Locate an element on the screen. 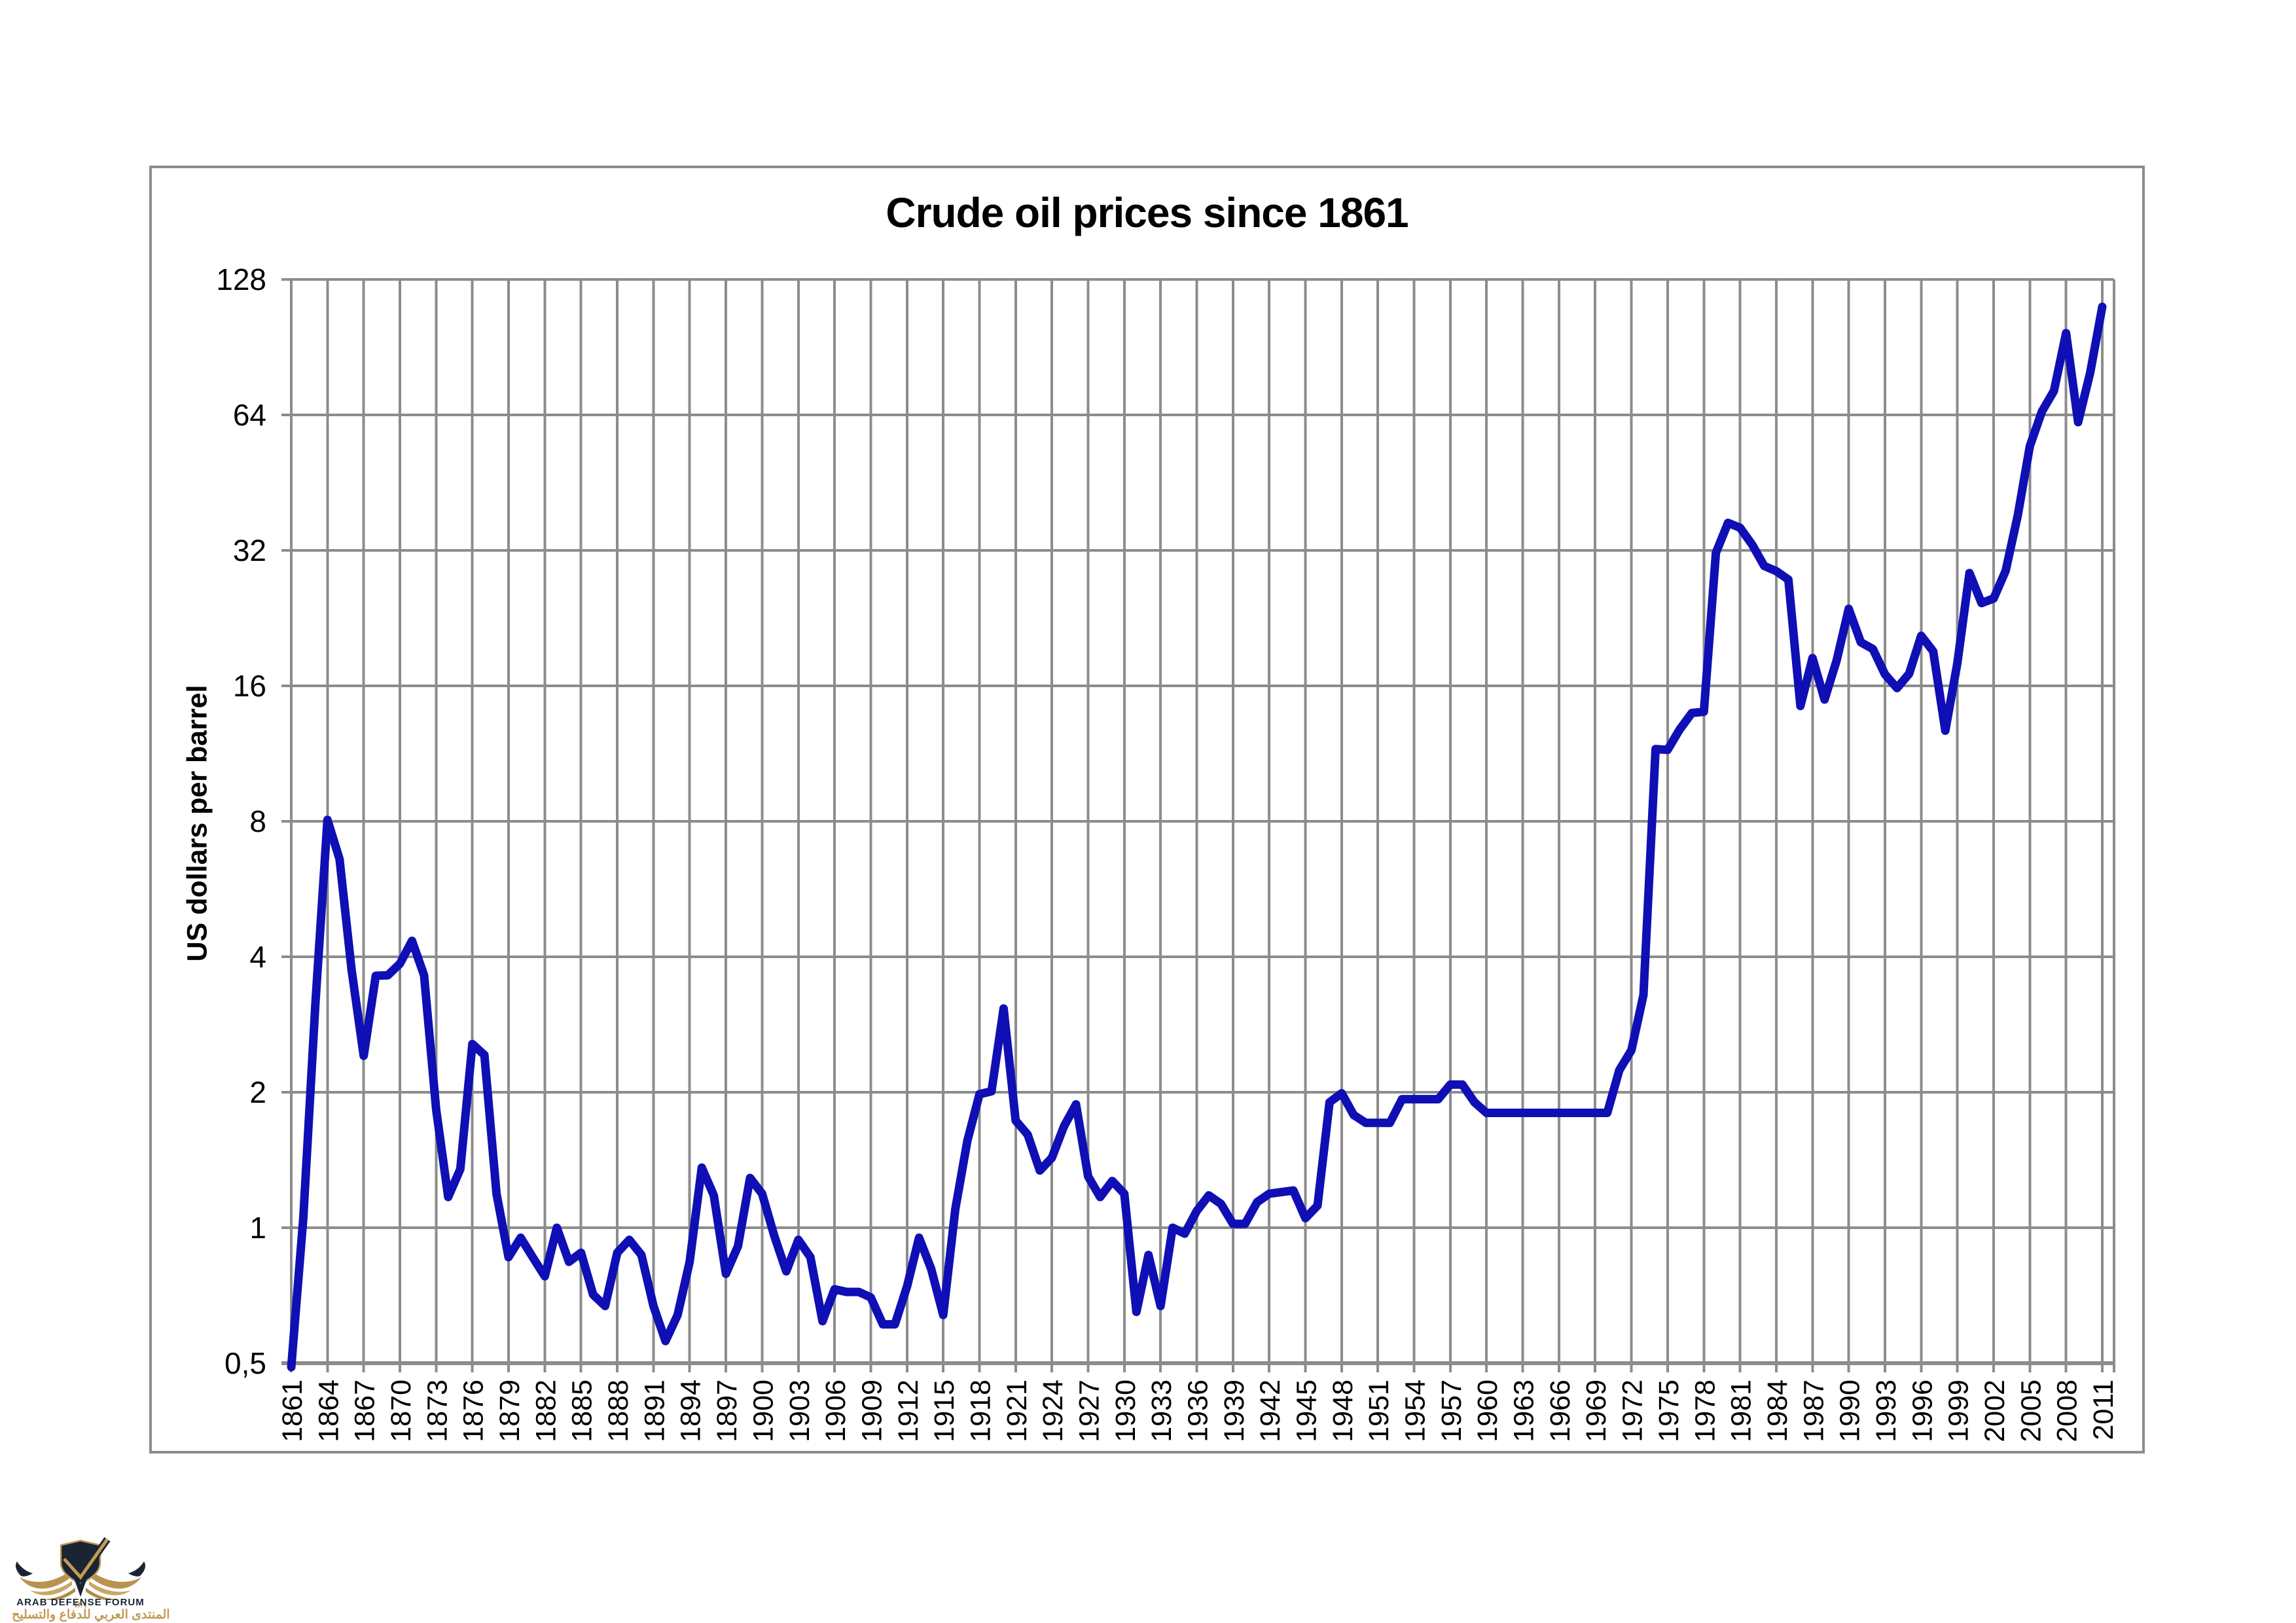  x-tick-label: 1891 is located at coordinates (654, 1411).